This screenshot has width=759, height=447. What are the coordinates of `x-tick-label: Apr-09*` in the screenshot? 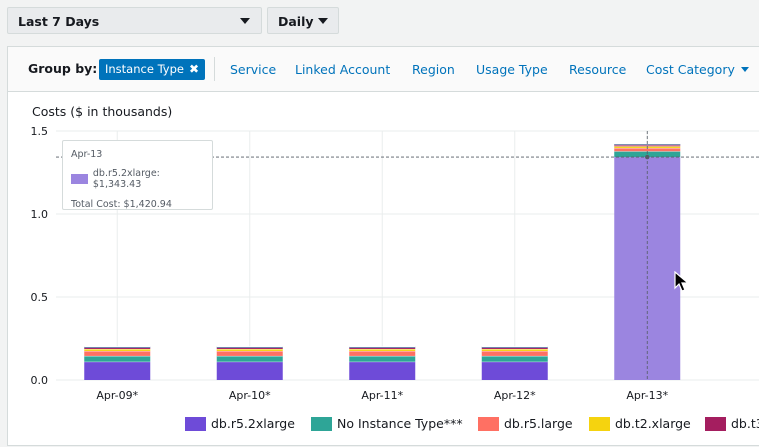 It's located at (117, 395).